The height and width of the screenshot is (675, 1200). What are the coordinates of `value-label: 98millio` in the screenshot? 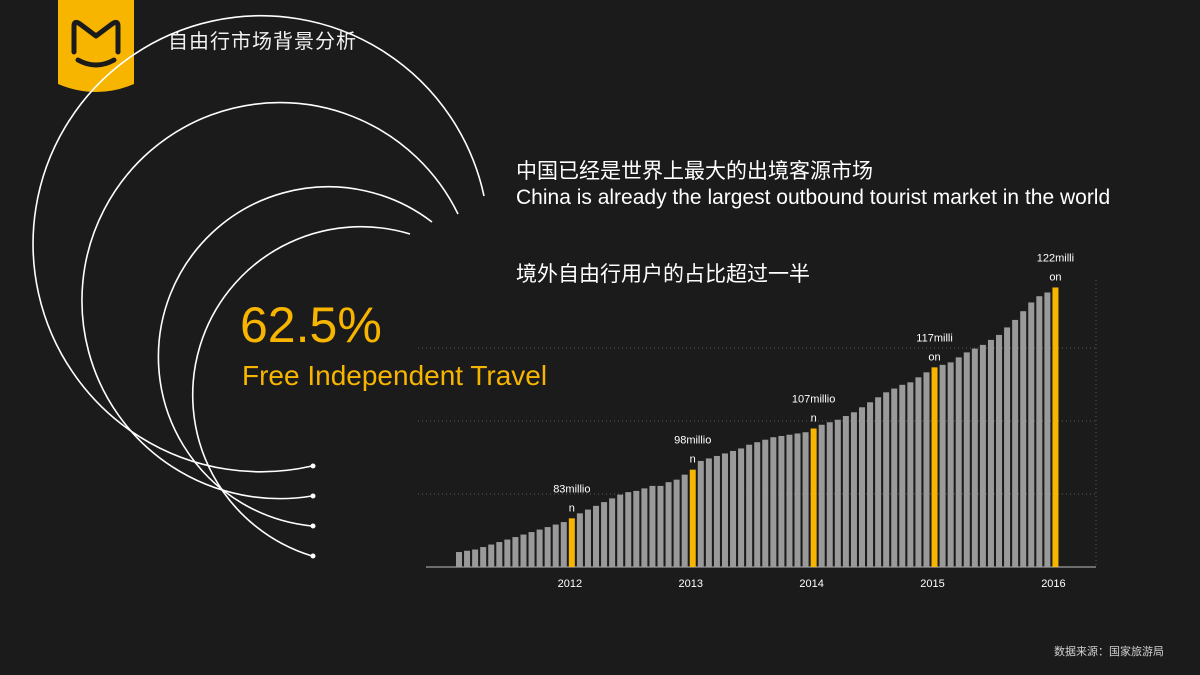 It's located at (692, 441).